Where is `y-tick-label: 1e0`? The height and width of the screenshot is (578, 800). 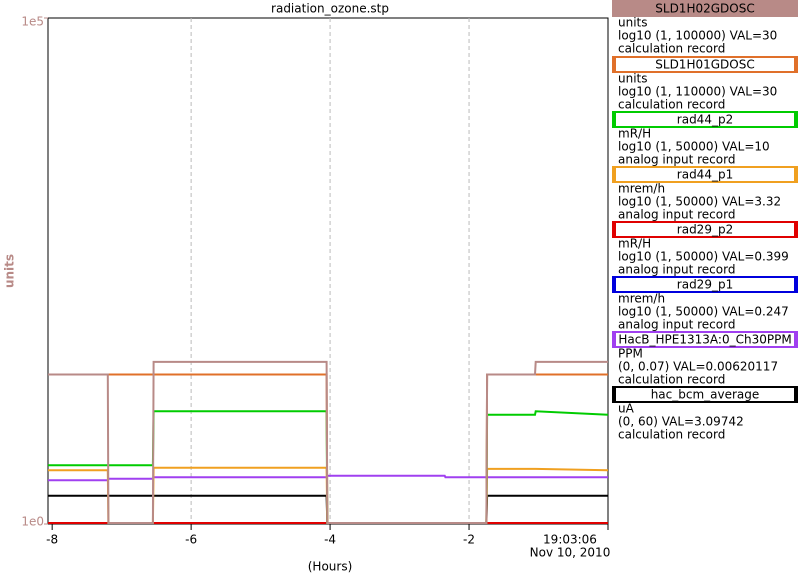 y-tick-label: 1e0 is located at coordinates (32, 522).